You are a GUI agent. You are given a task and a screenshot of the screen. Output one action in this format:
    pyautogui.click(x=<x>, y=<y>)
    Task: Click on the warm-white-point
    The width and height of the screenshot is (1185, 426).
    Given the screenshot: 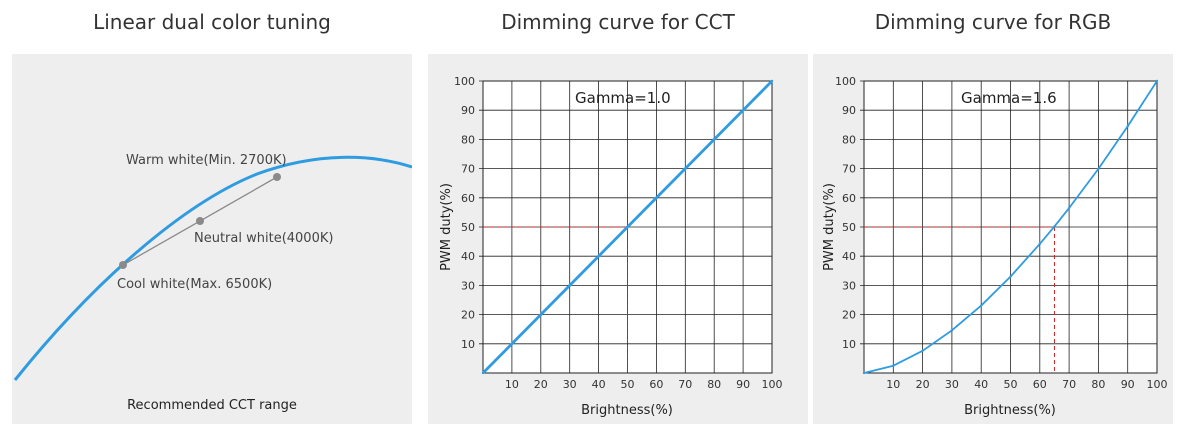 What is the action you would take?
    pyautogui.click(x=277, y=177)
    